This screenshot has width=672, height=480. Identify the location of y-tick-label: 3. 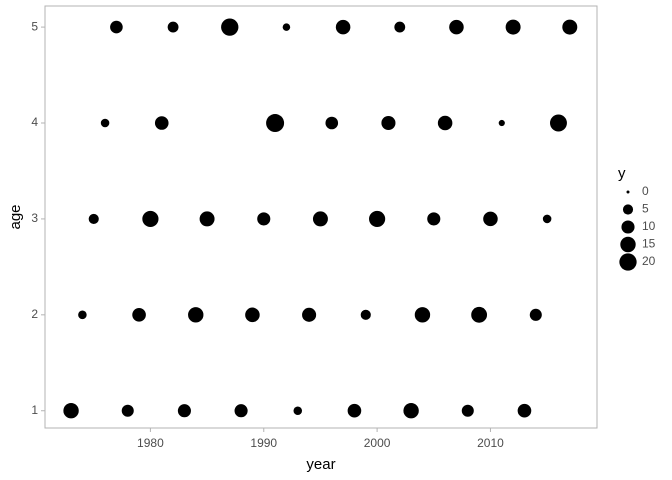
(34, 218).